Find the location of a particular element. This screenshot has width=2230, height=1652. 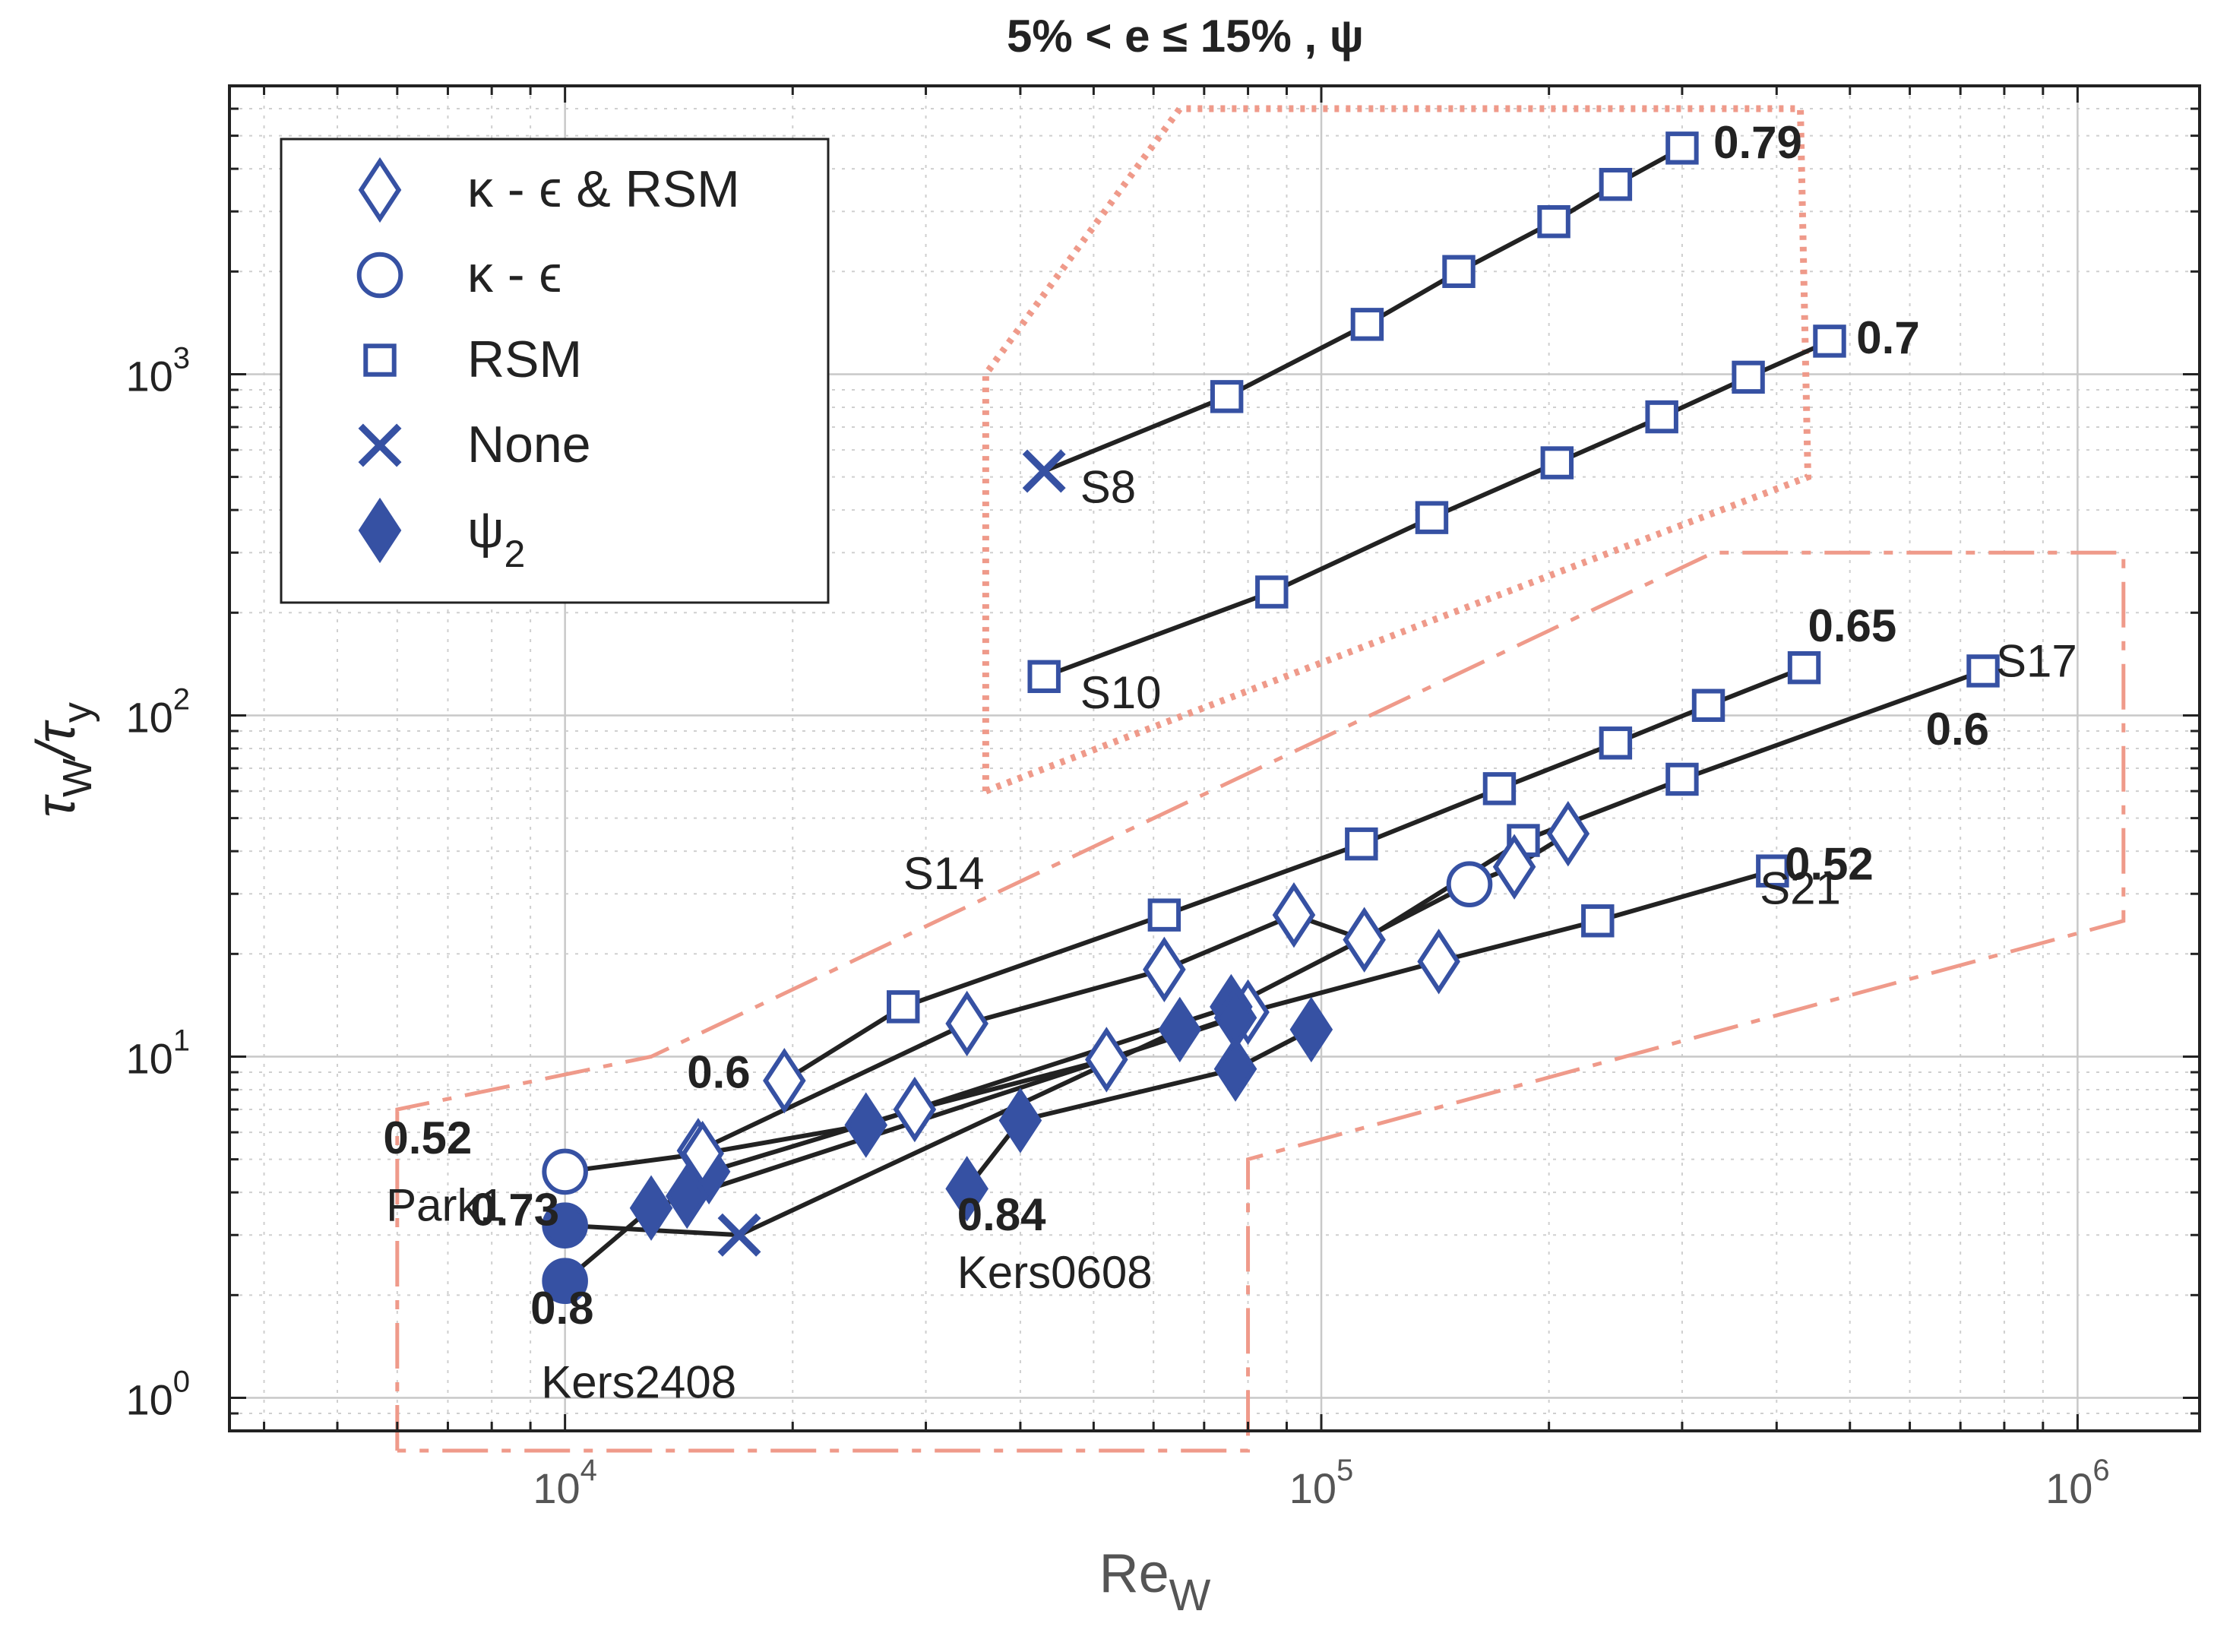

y-axis-label: τW/τy is located at coordinates (63, 760).